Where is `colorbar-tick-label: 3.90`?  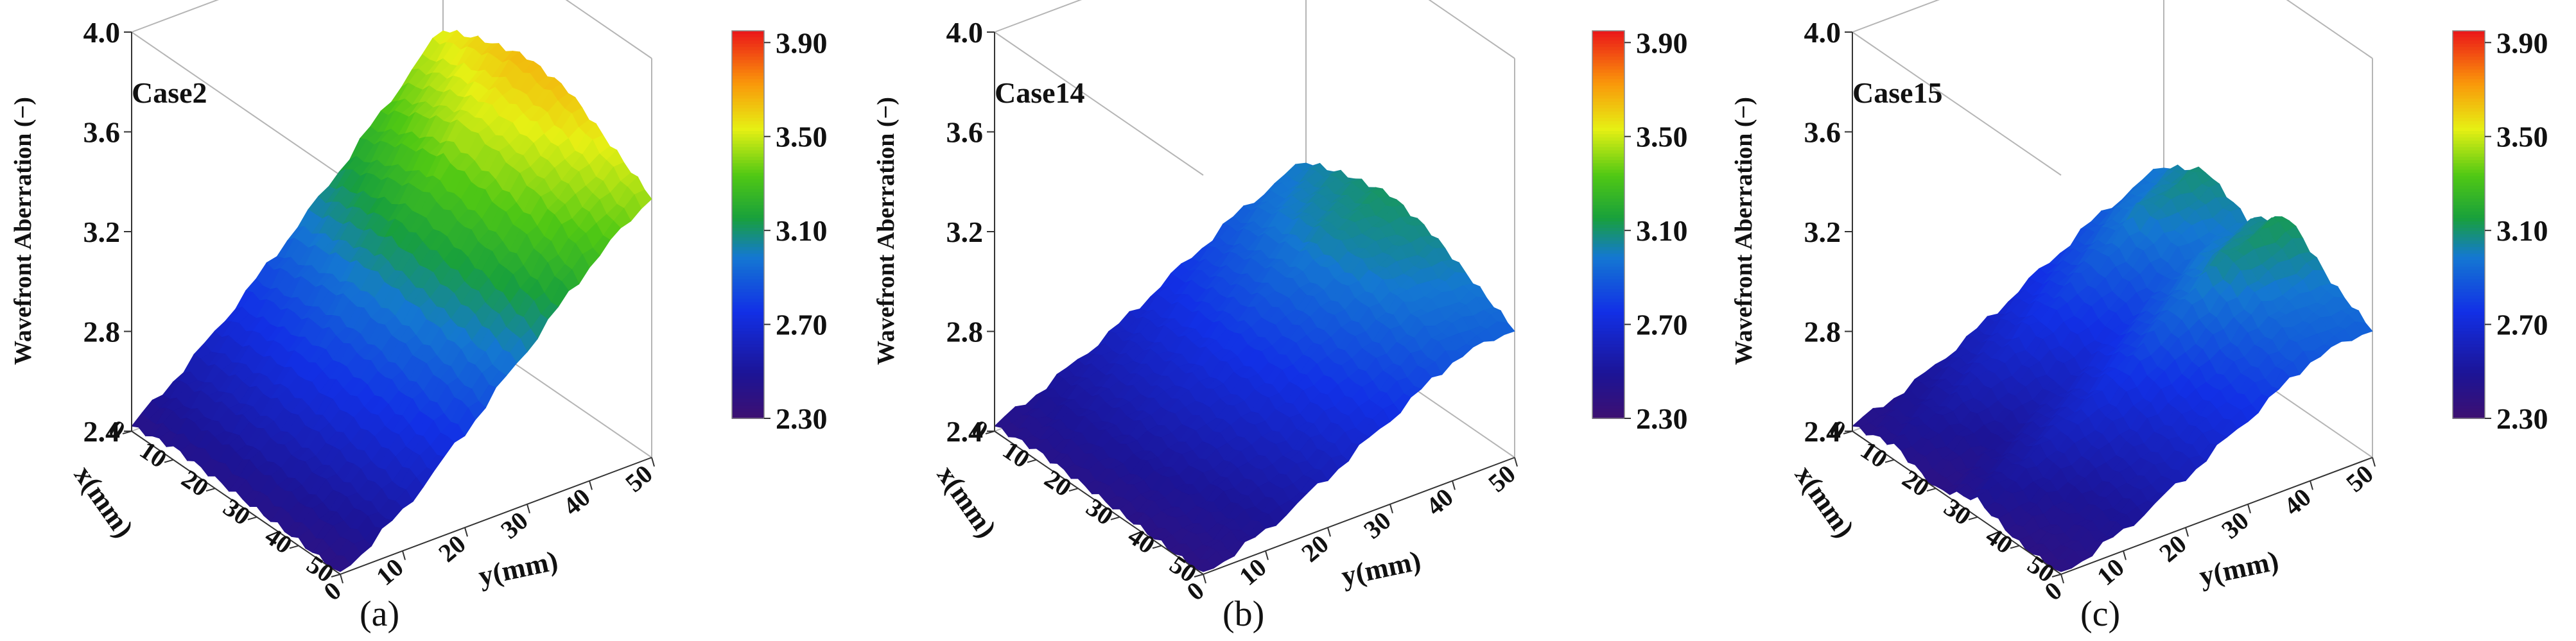
colorbar-tick-label: 3.90 is located at coordinates (1662, 42).